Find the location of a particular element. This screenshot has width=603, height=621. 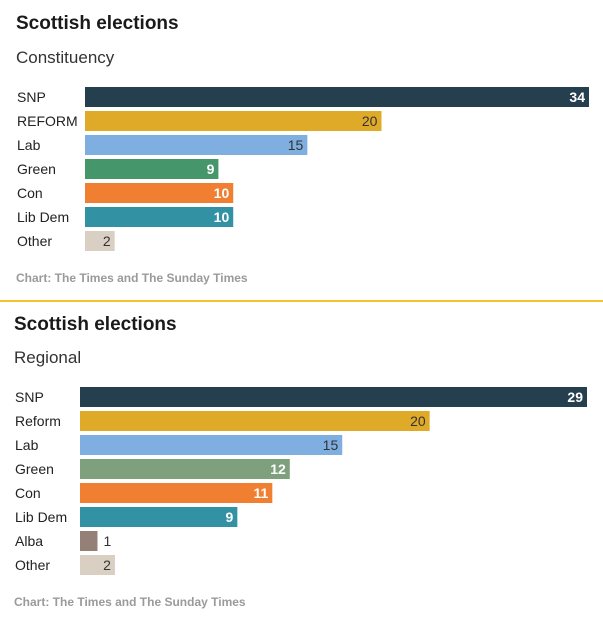

category-label: Reform is located at coordinates (38, 421).